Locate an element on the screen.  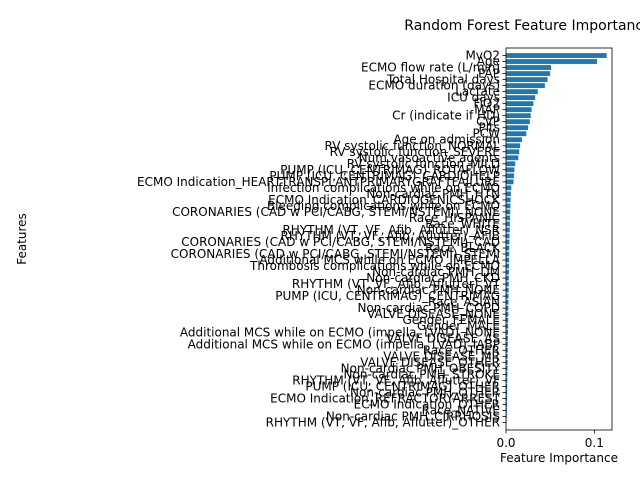
y-tick-label: PAP is located at coordinates (489, 74).